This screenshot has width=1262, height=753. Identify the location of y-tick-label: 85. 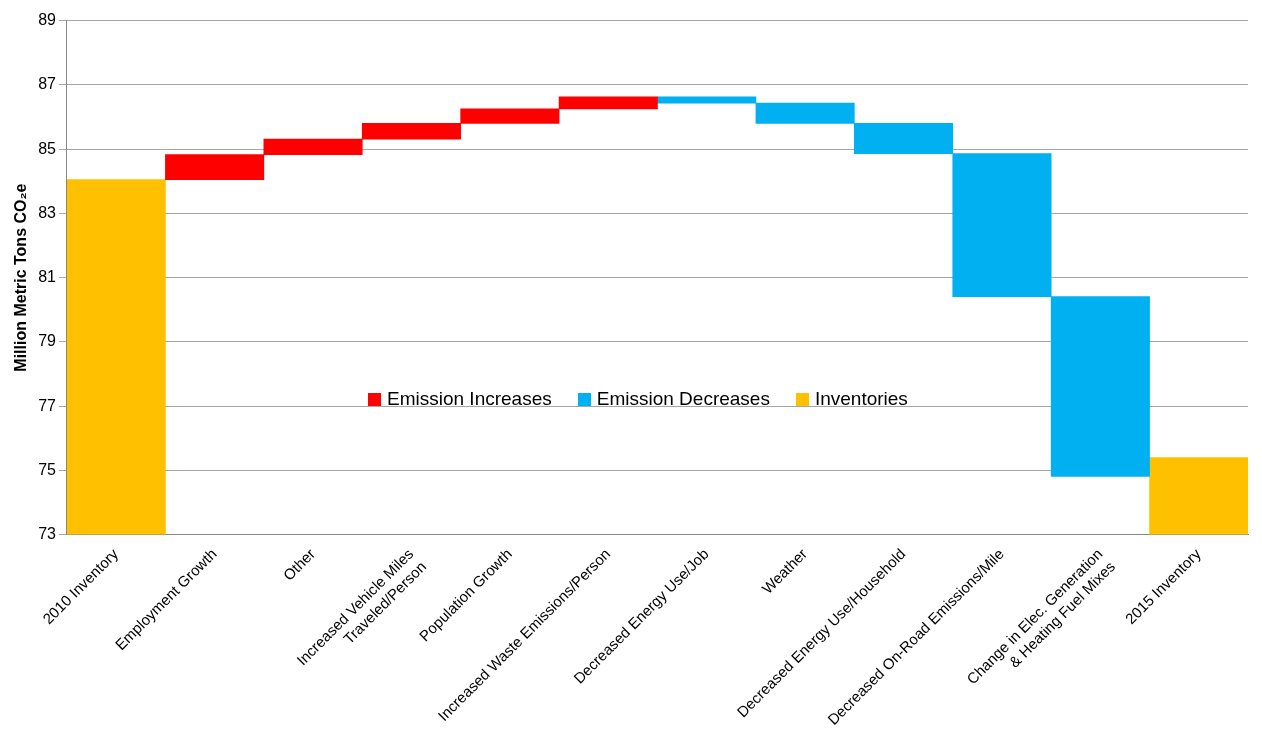
(47, 148).